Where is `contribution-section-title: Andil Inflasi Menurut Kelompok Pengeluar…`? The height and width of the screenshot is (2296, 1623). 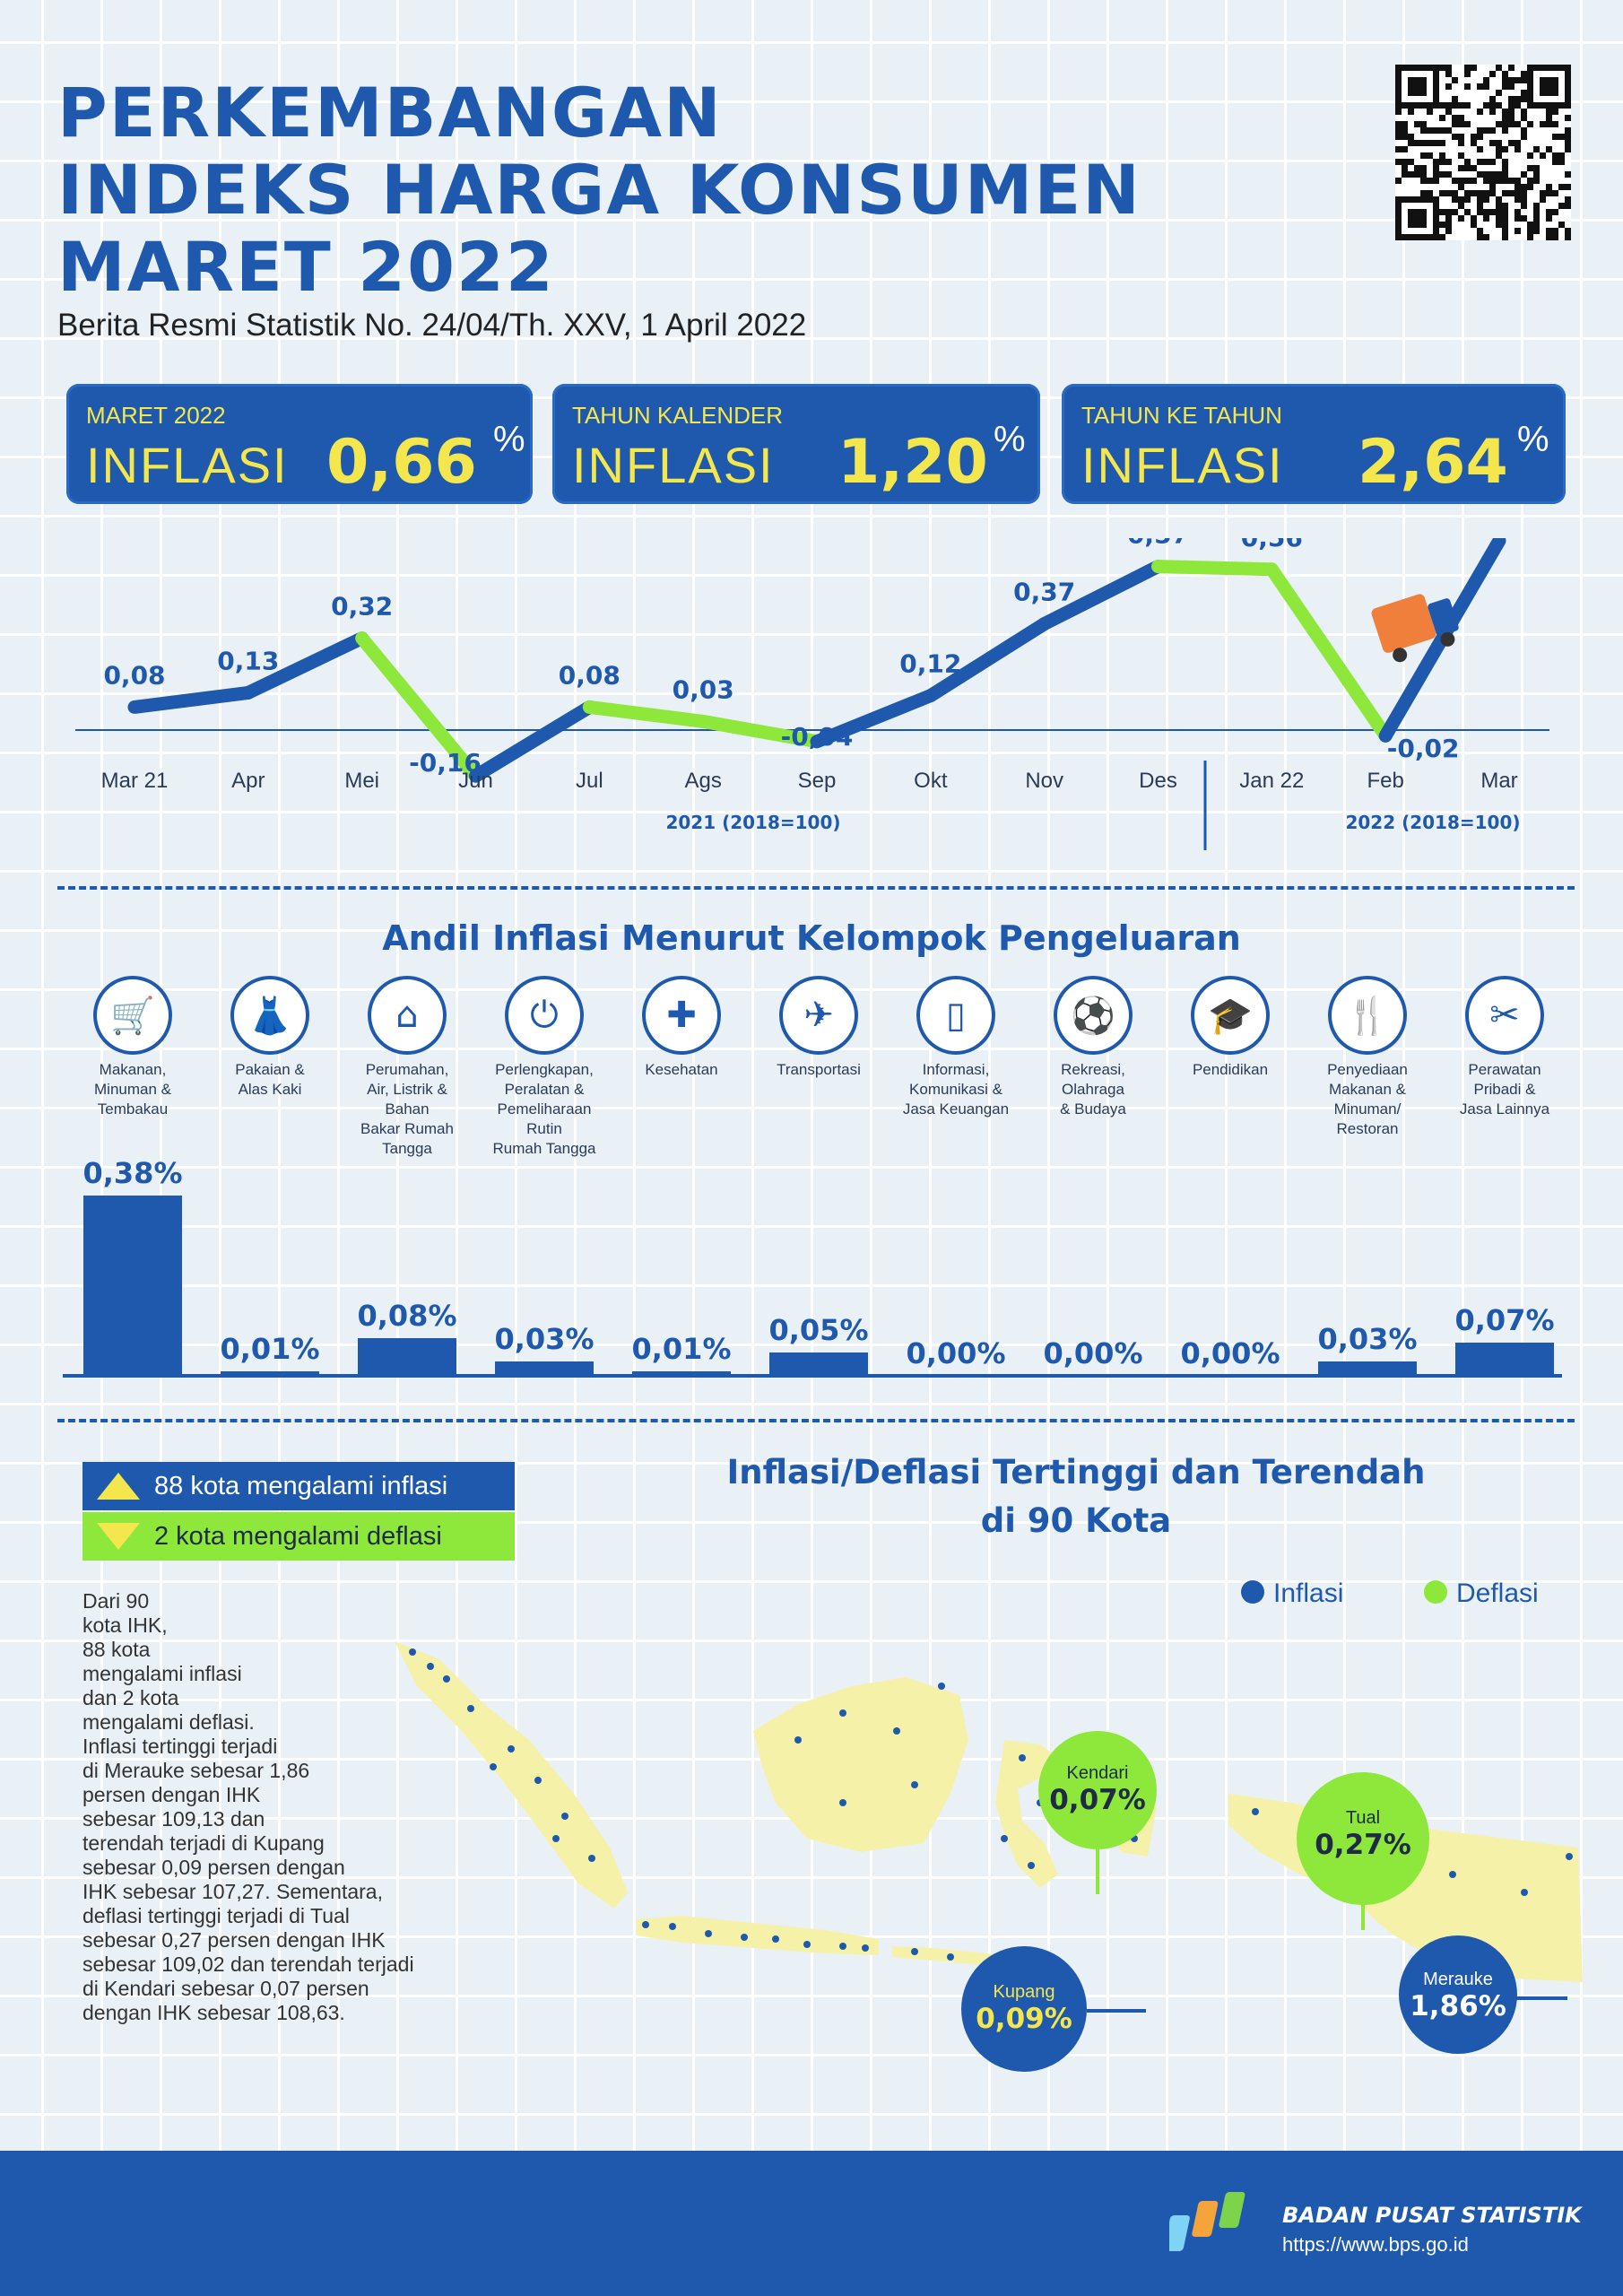 contribution-section-title: Andil Inflasi Menurut Kelompok Pengeluar… is located at coordinates (811, 938).